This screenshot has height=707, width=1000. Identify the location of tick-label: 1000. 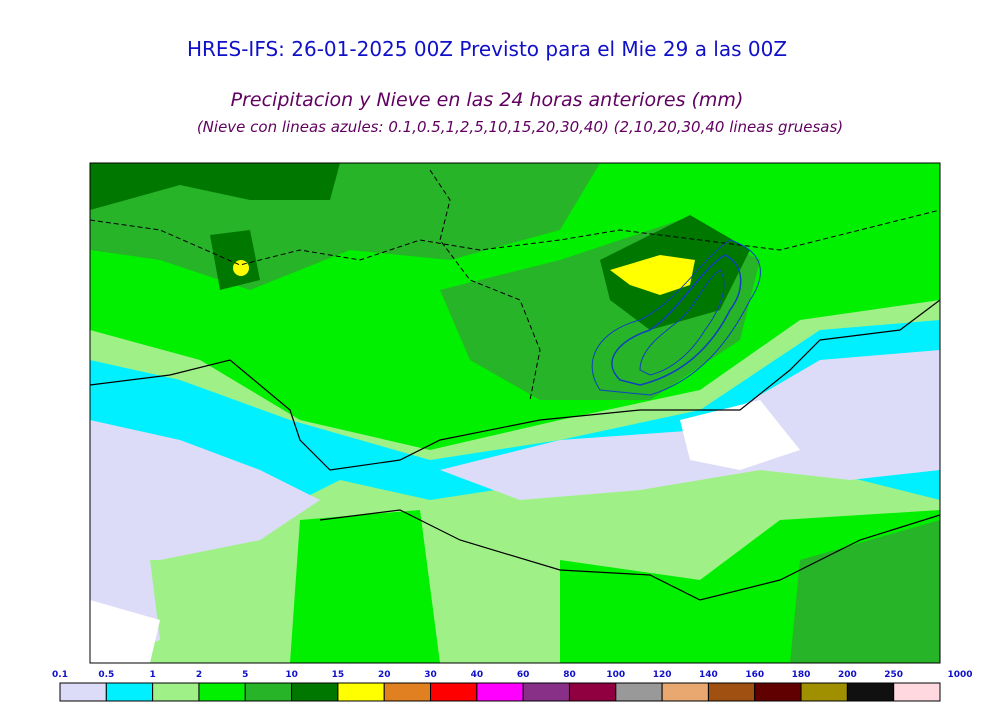
(959, 675).